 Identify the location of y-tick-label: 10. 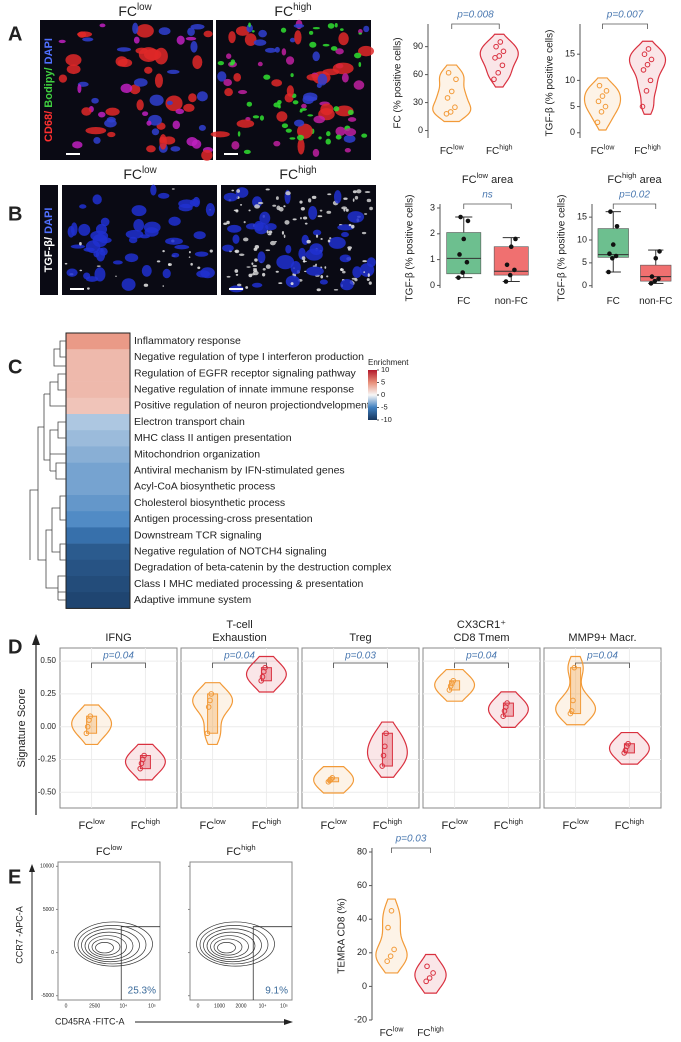
(582, 239).